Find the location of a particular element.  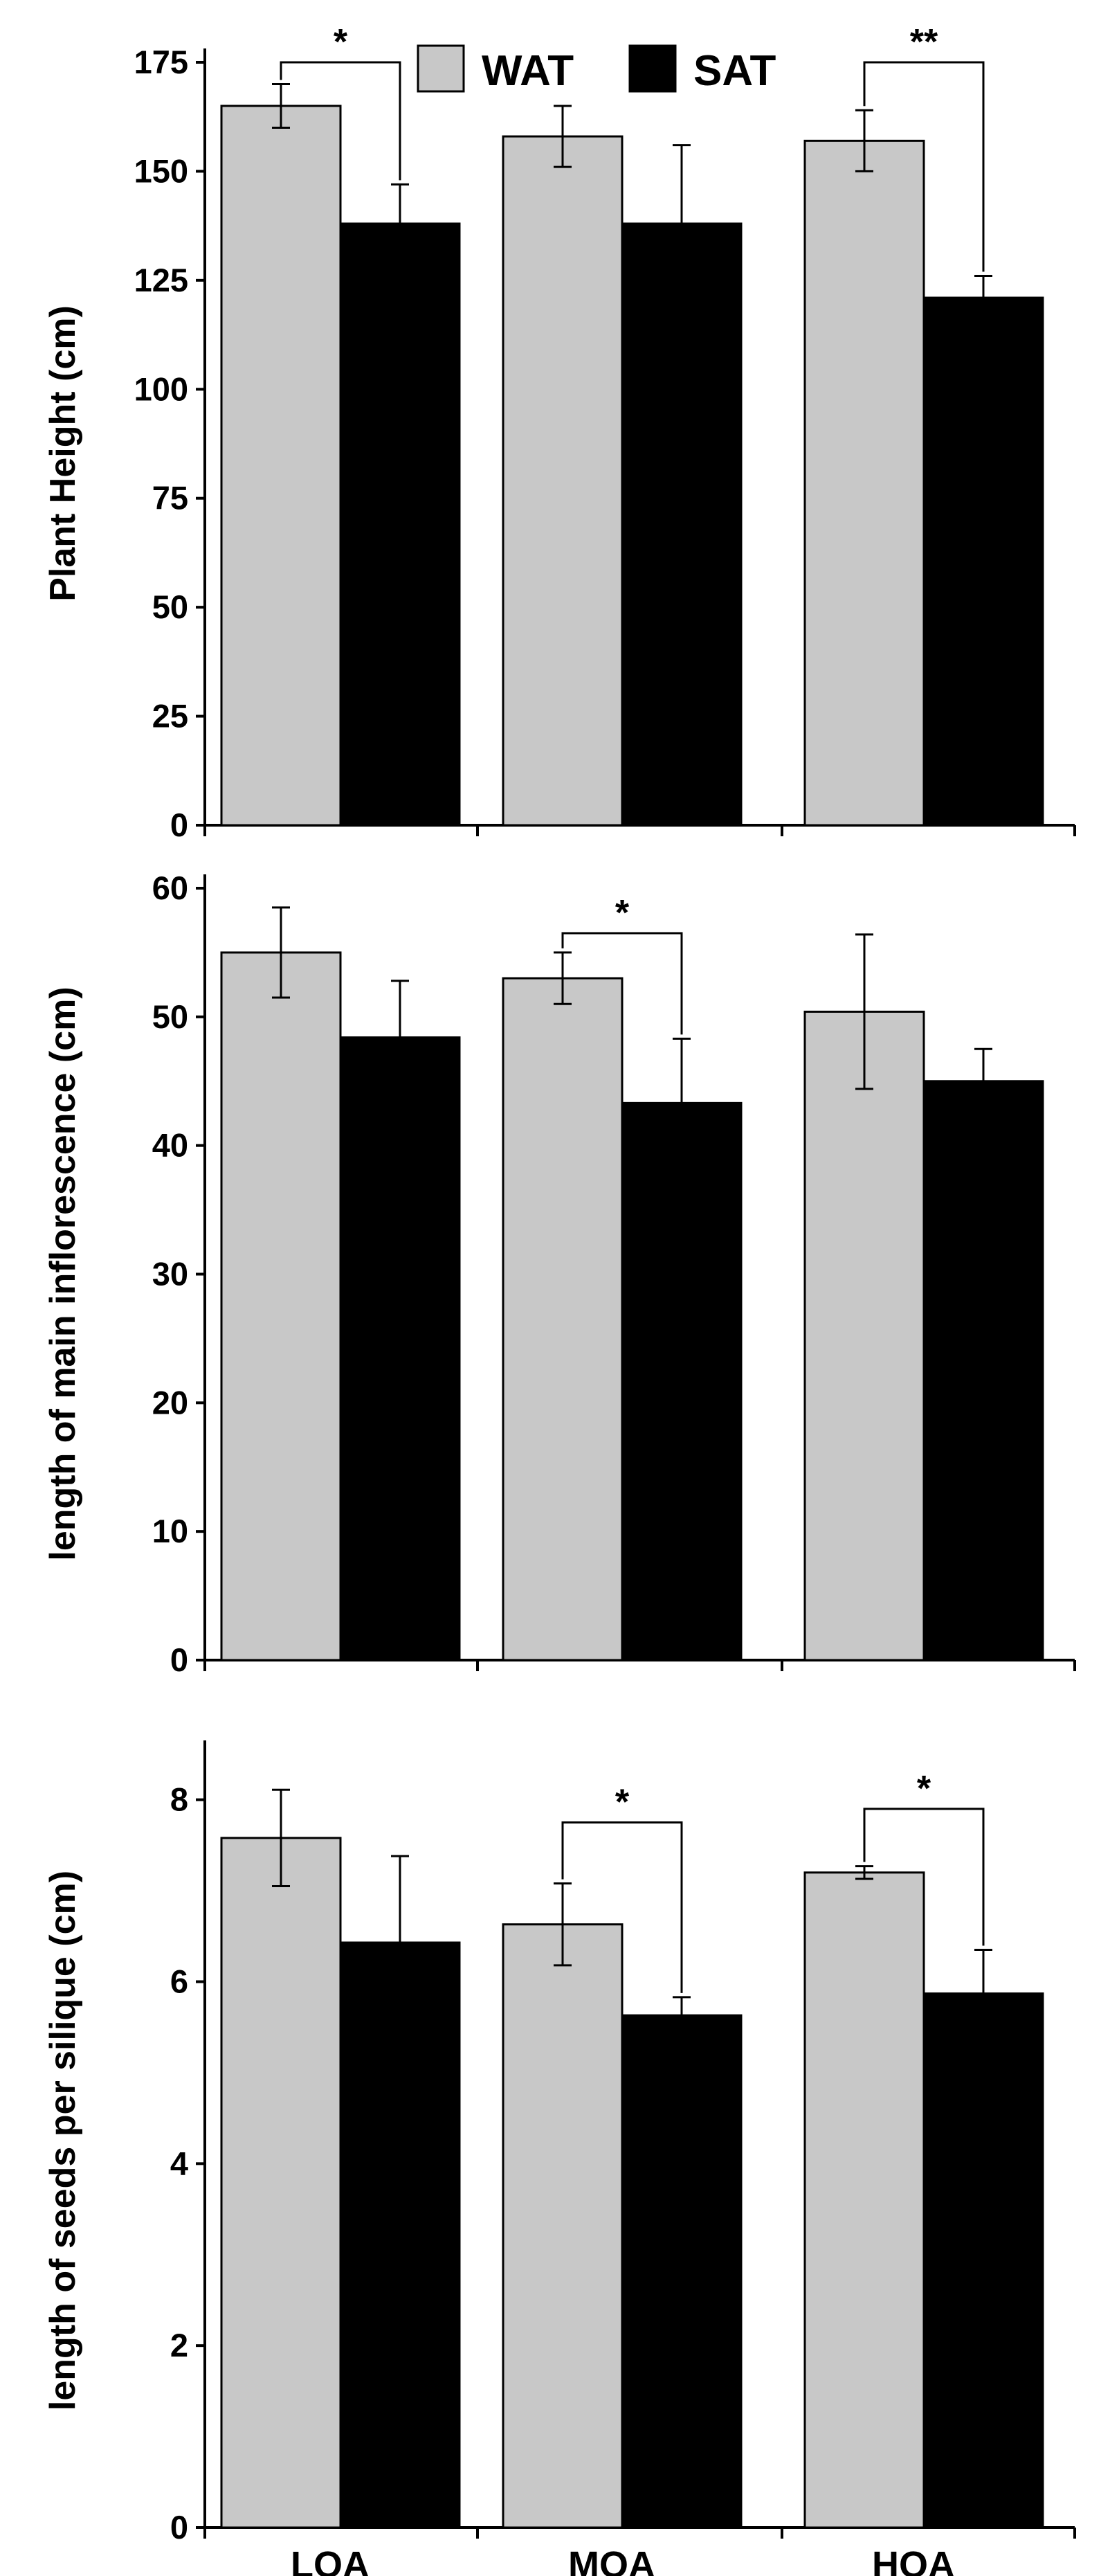

y-tick-label: 40 is located at coordinates (170, 1145).